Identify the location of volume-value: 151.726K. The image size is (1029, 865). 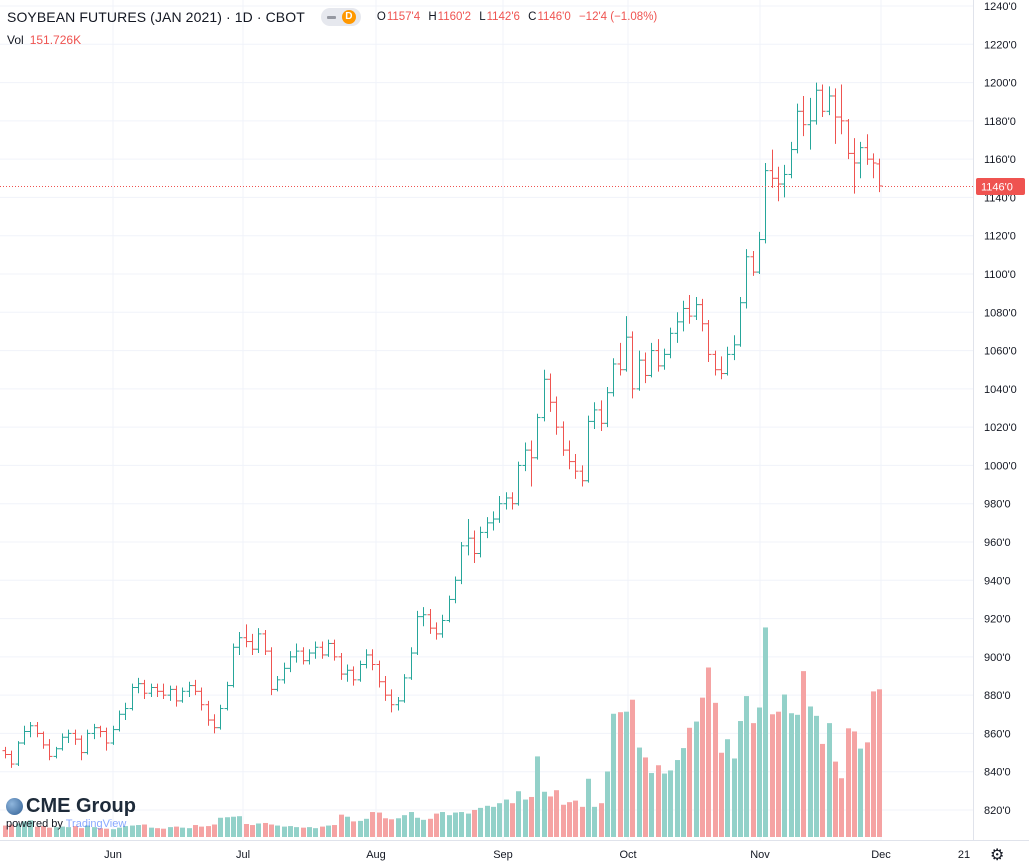
(55, 40).